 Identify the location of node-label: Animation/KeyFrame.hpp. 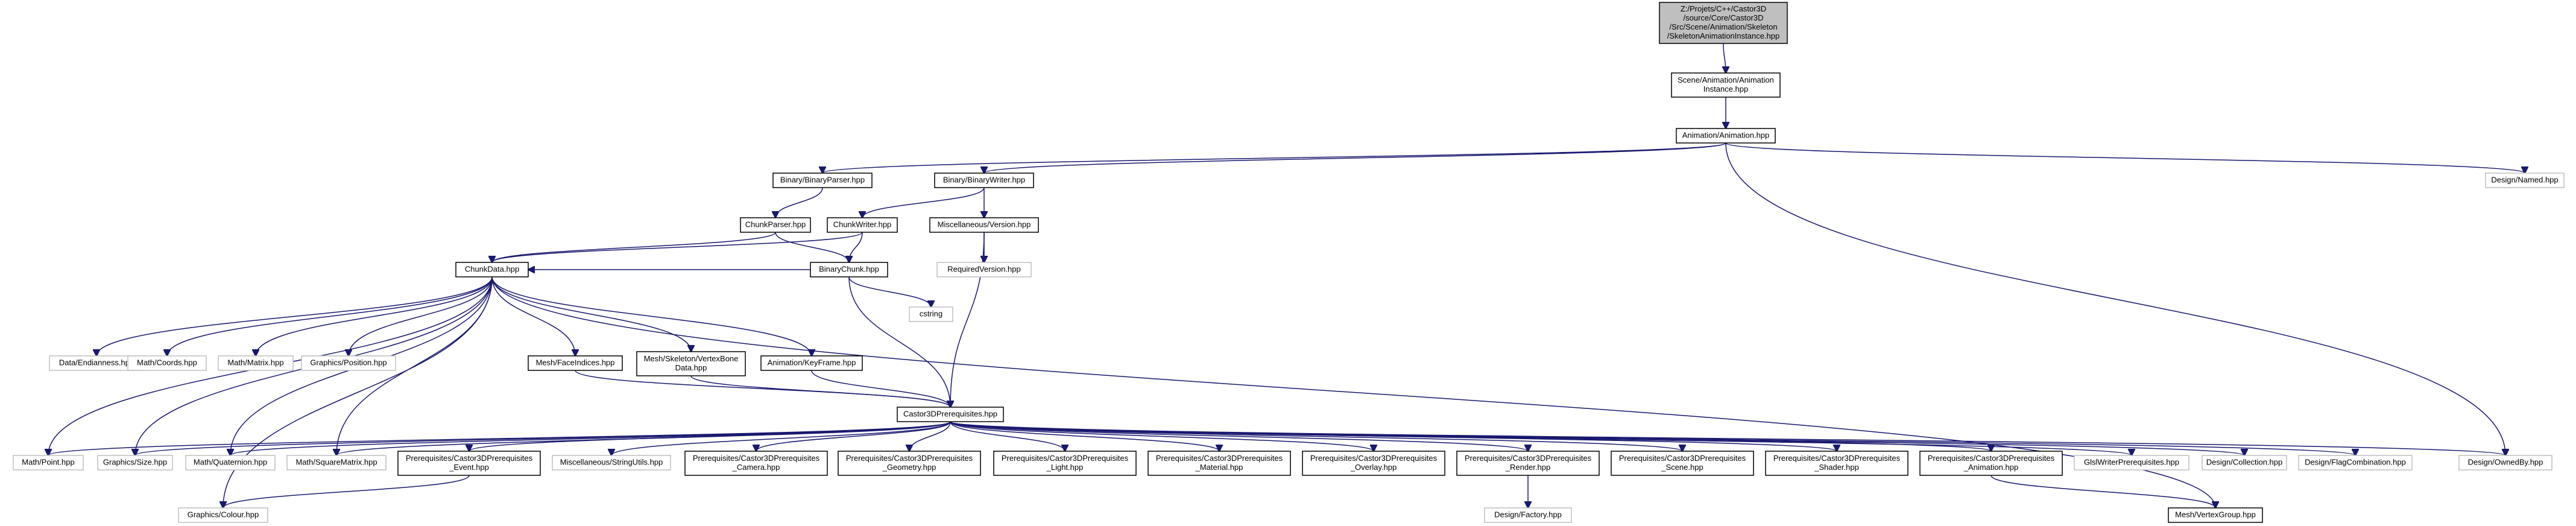
(812, 362).